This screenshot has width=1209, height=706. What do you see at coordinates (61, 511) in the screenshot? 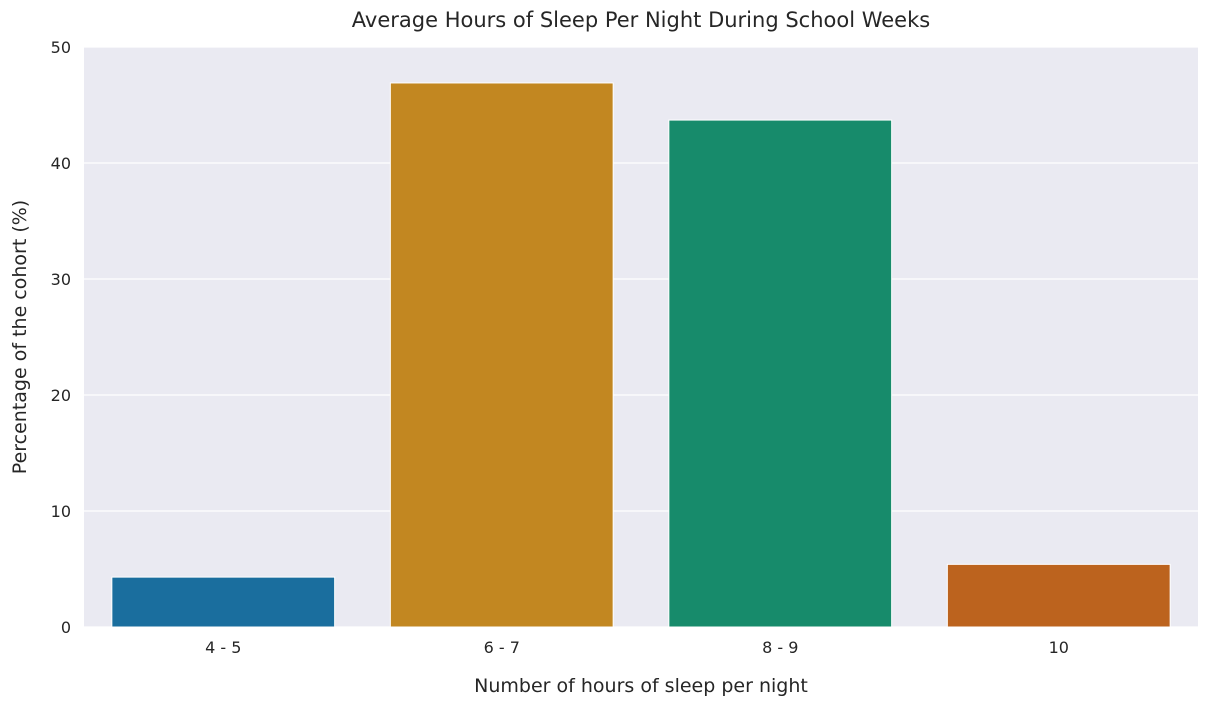
I see `y-tick-label: 10` at bounding box center [61, 511].